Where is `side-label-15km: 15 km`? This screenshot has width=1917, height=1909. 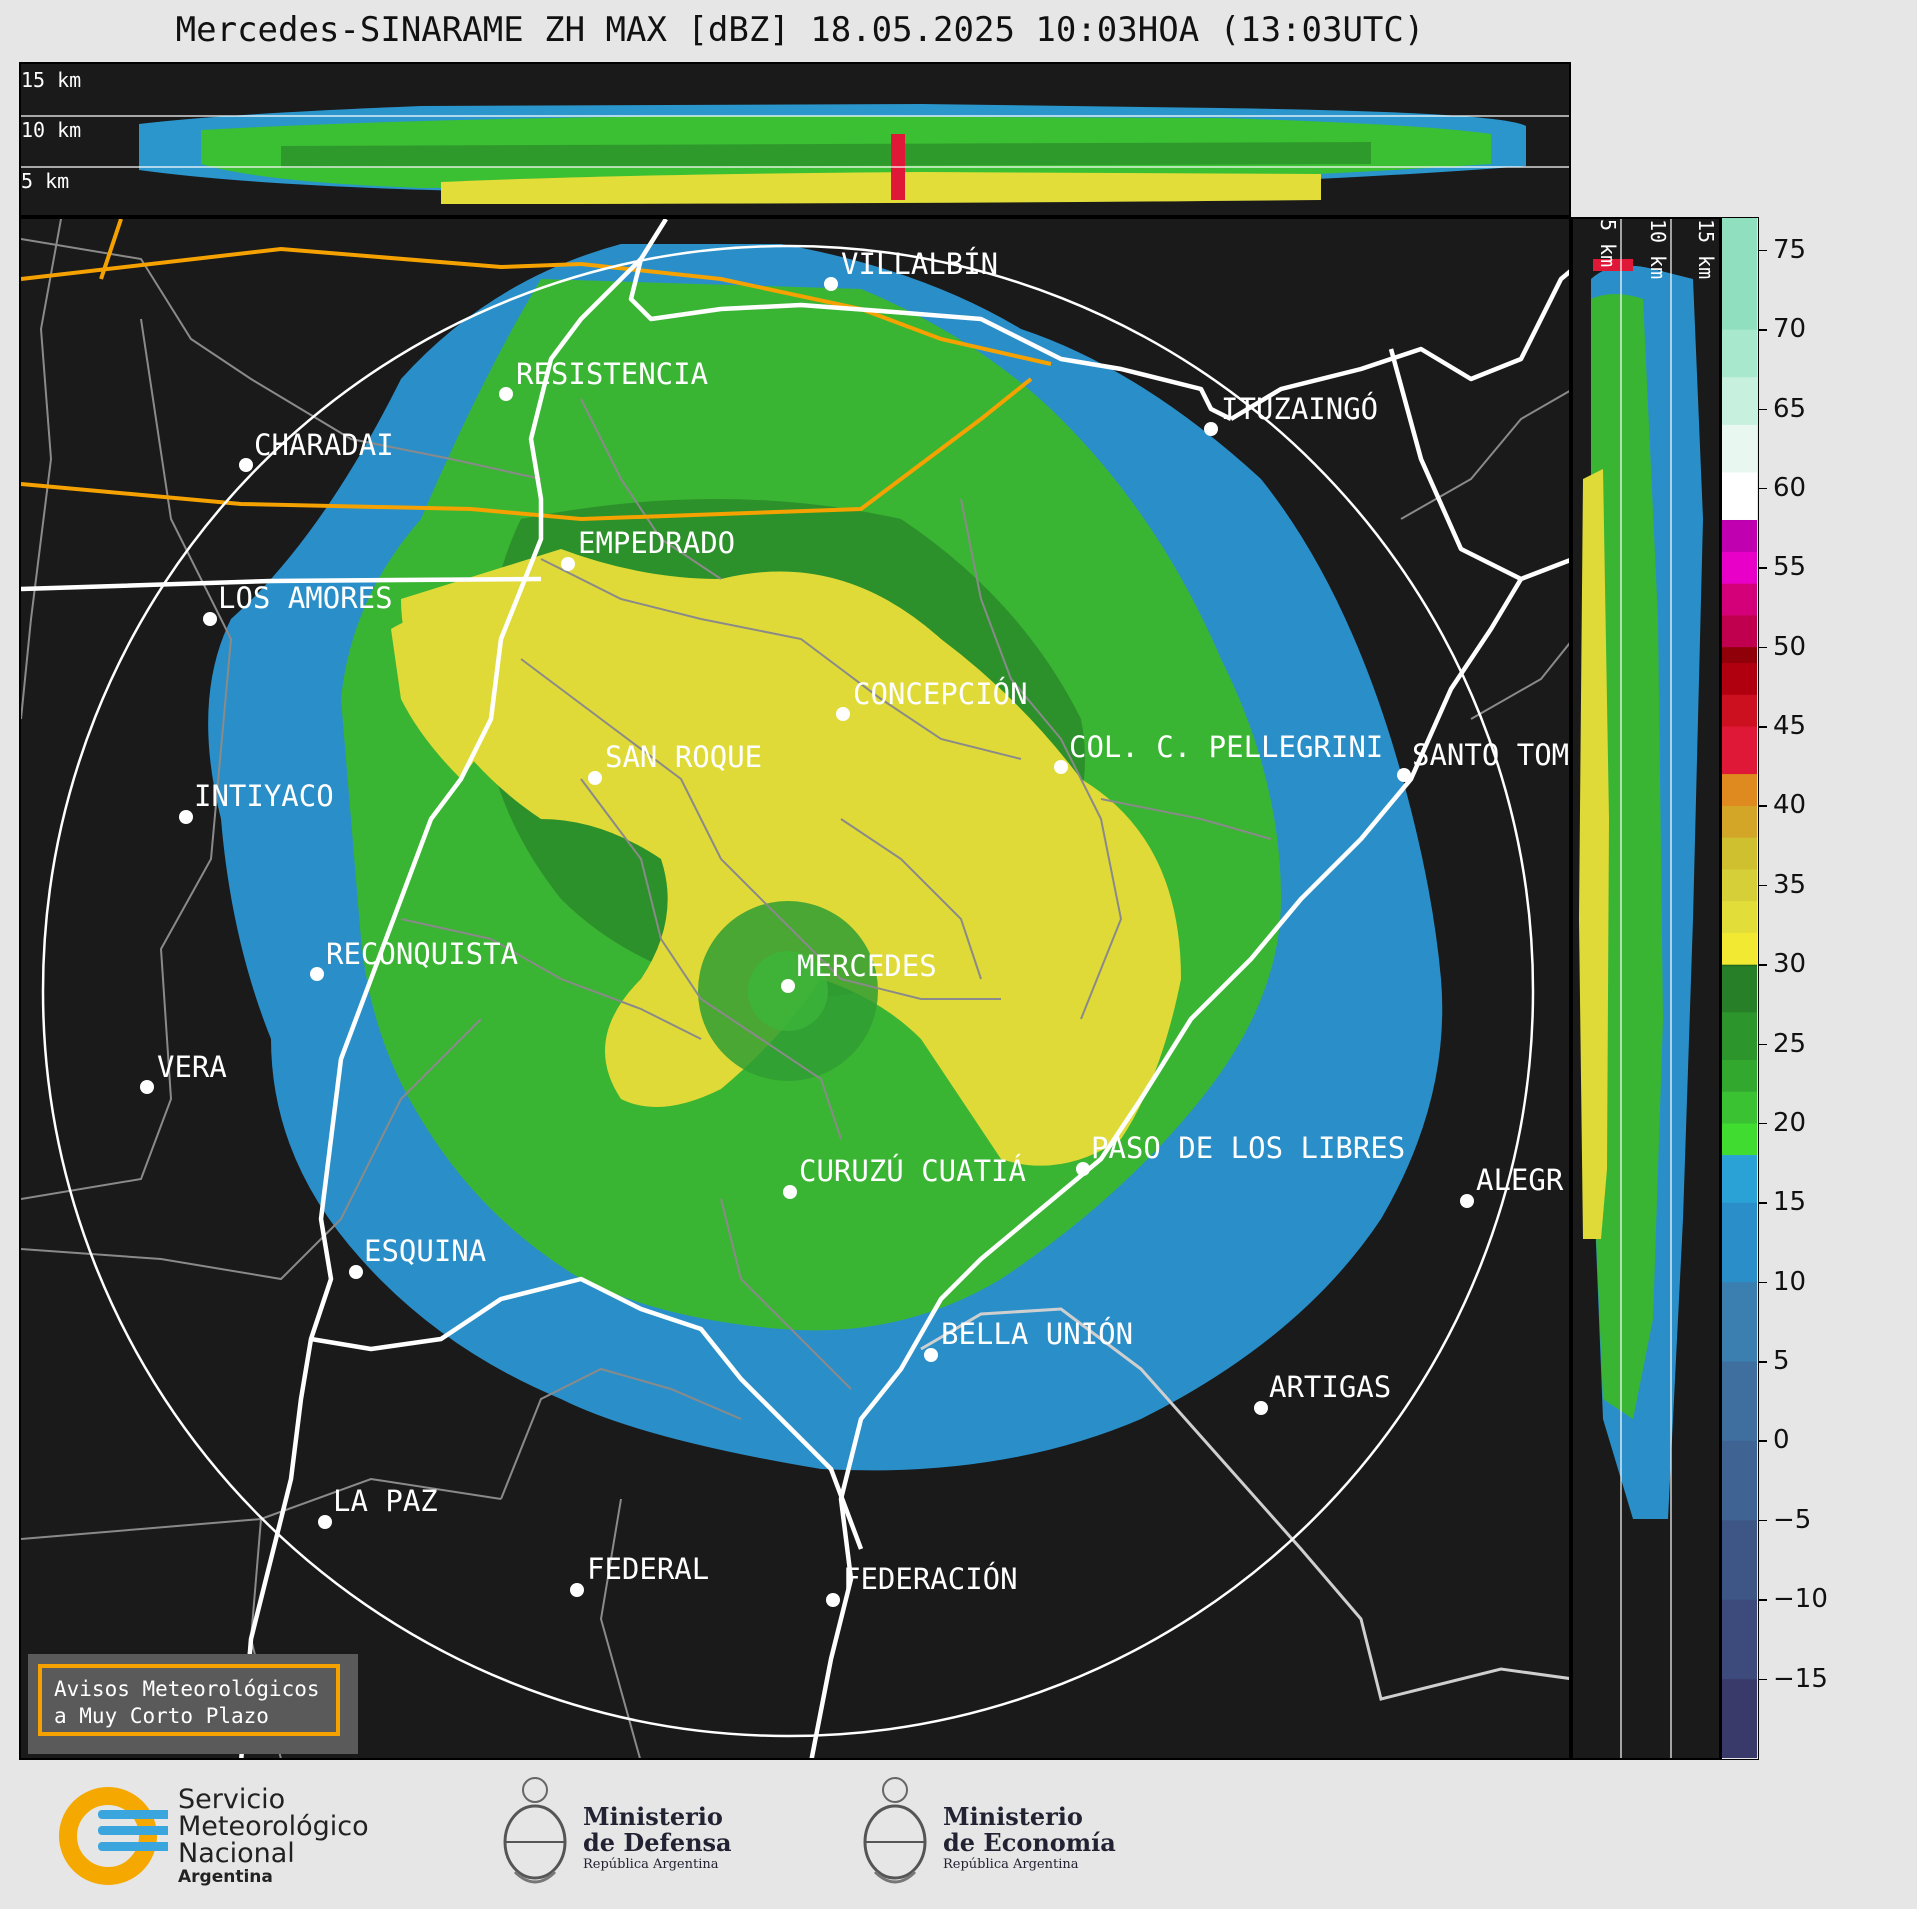
side-label-15km: 15 km is located at coordinates (1706, 249).